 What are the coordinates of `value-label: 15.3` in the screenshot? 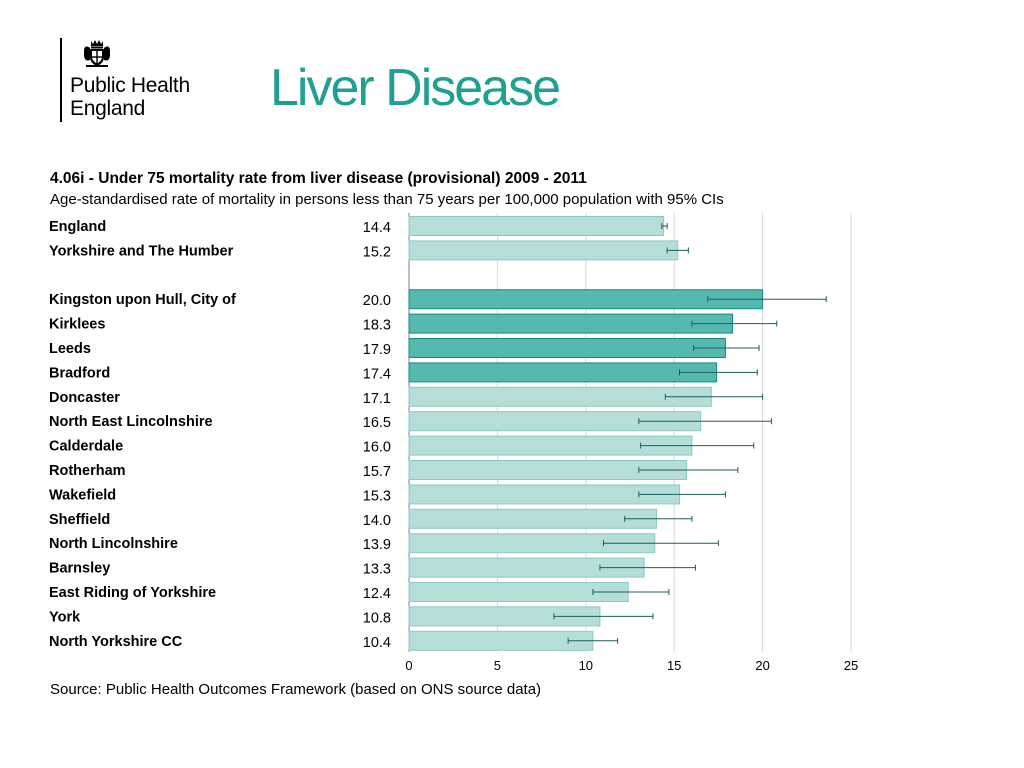 It's located at (377, 496).